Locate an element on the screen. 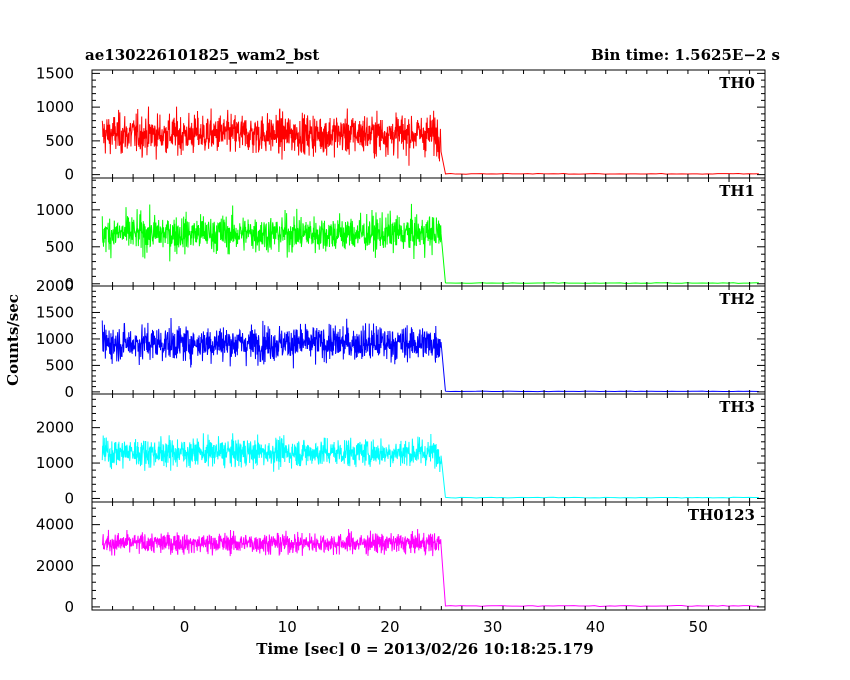 The image size is (850, 680). x-axis-label: Time [sec] 0 = 2013/02/26 10:18:25.179 is located at coordinates (424, 649).